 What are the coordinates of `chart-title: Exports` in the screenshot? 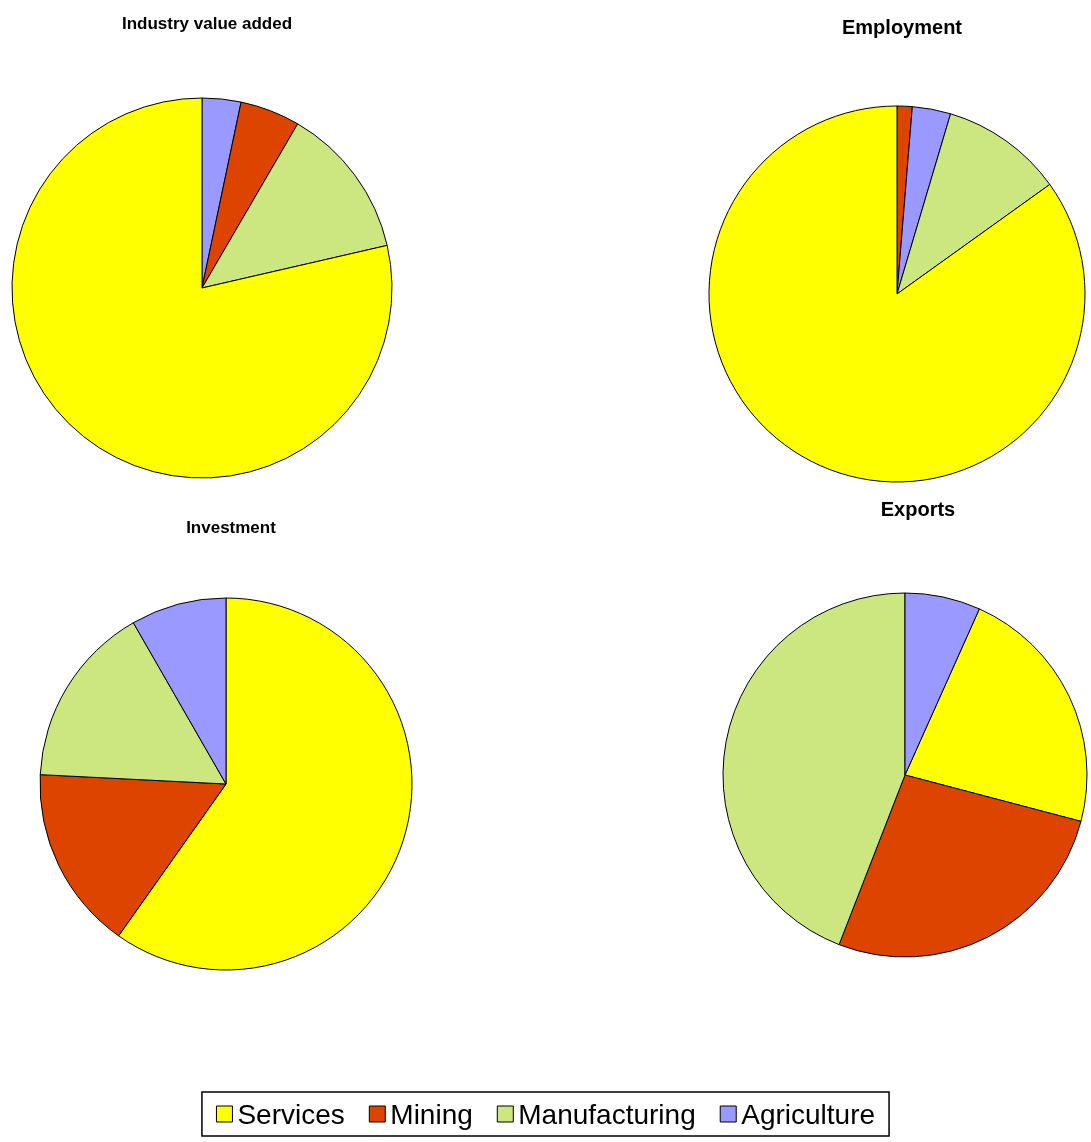 It's located at (918, 509).